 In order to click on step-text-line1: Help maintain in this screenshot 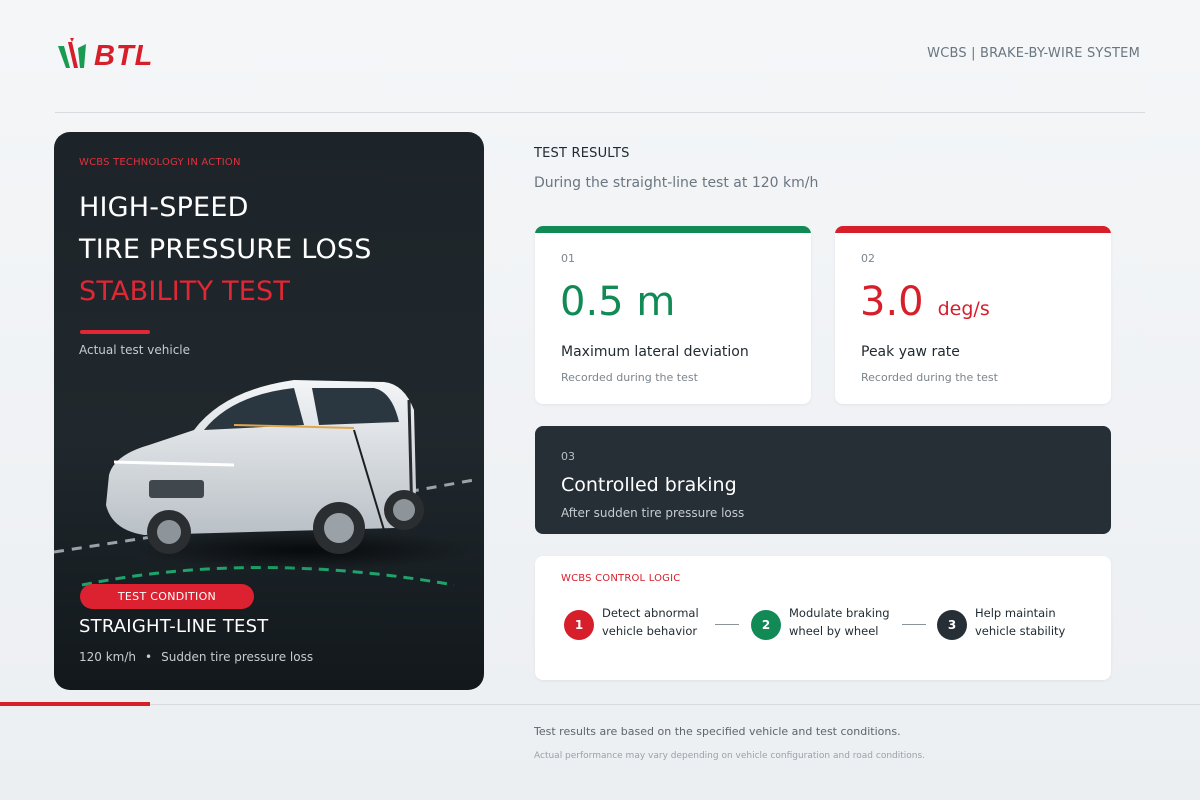, I will do `click(1015, 613)`.